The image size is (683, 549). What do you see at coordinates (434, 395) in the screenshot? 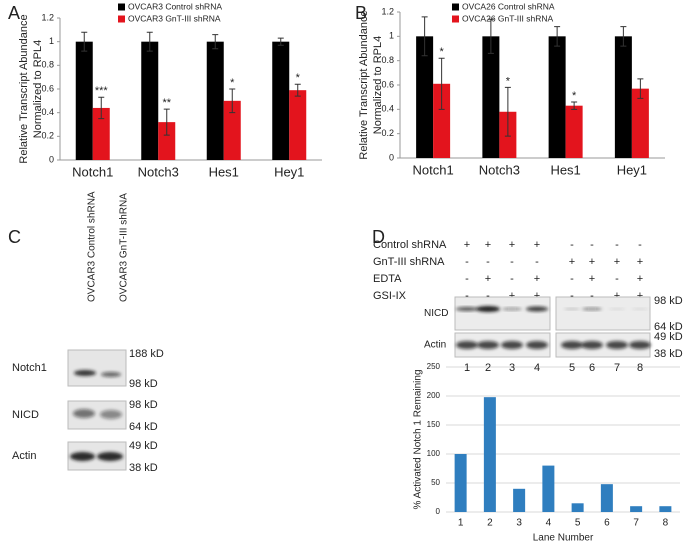
I see `y-tick-label: 200` at bounding box center [434, 395].